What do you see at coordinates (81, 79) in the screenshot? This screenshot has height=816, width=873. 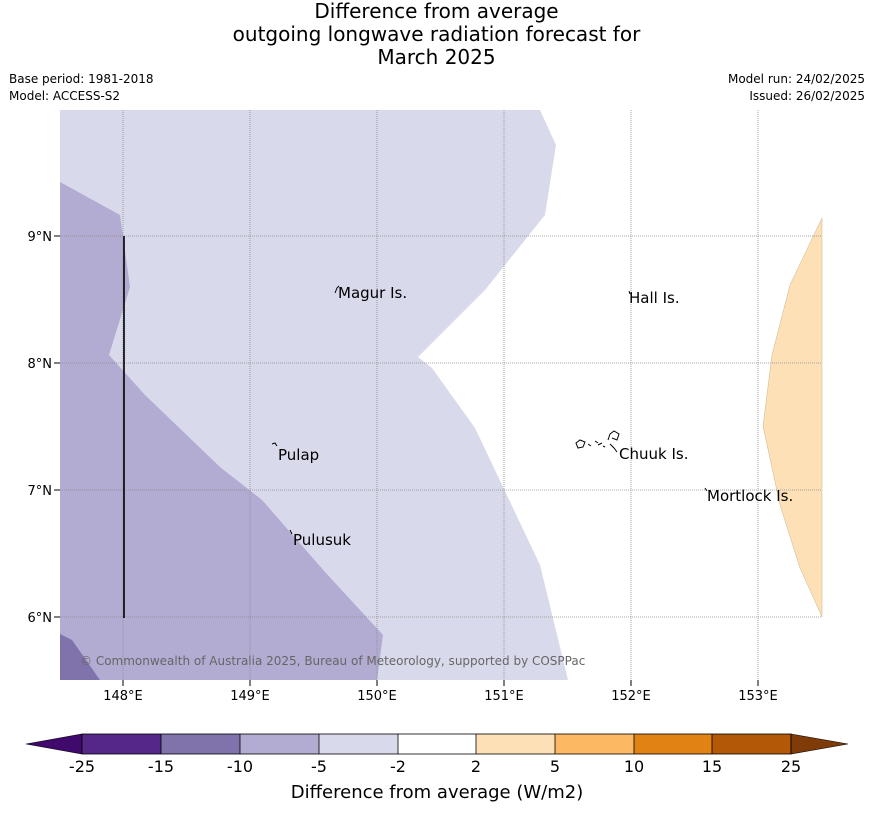 I see `base-period-text: Base period: 1981-2018` at bounding box center [81, 79].